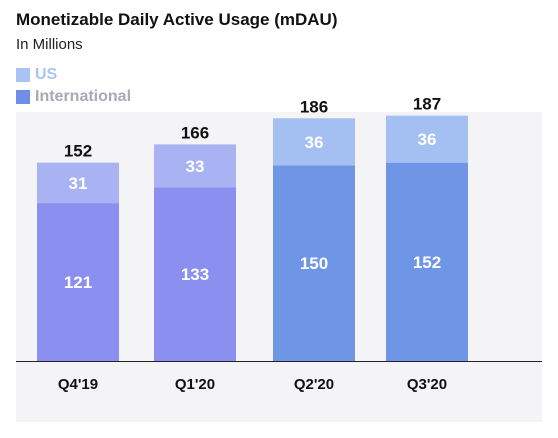 The image size is (558, 438). I want to click on x-tick-label-2: Q2'20, so click(314, 384).